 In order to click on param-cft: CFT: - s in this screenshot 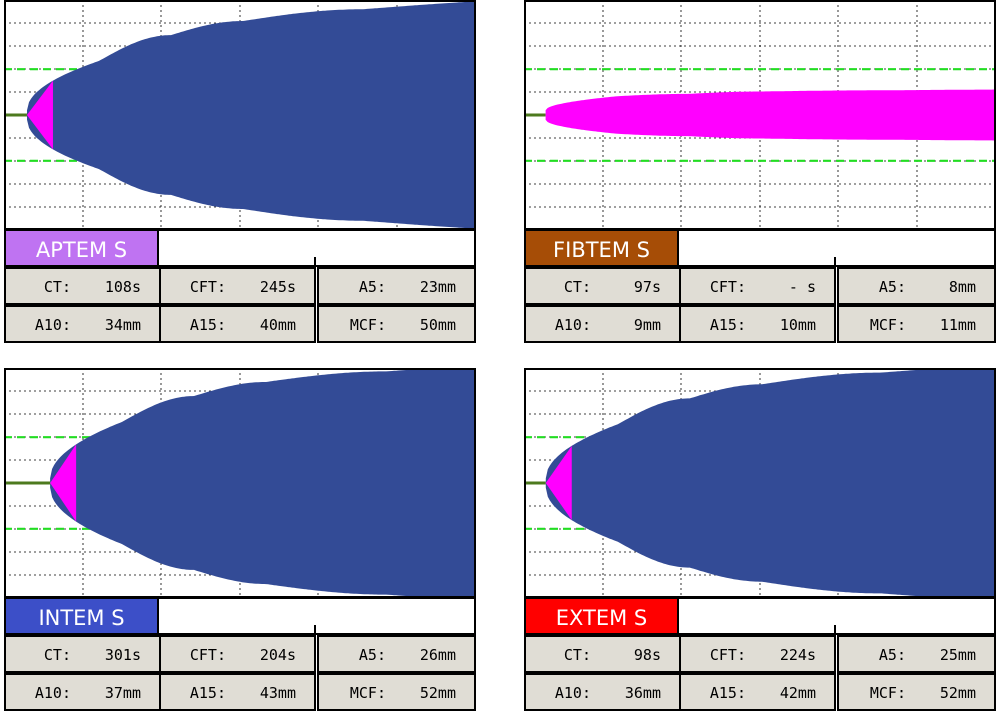, I will do `click(757, 286)`.